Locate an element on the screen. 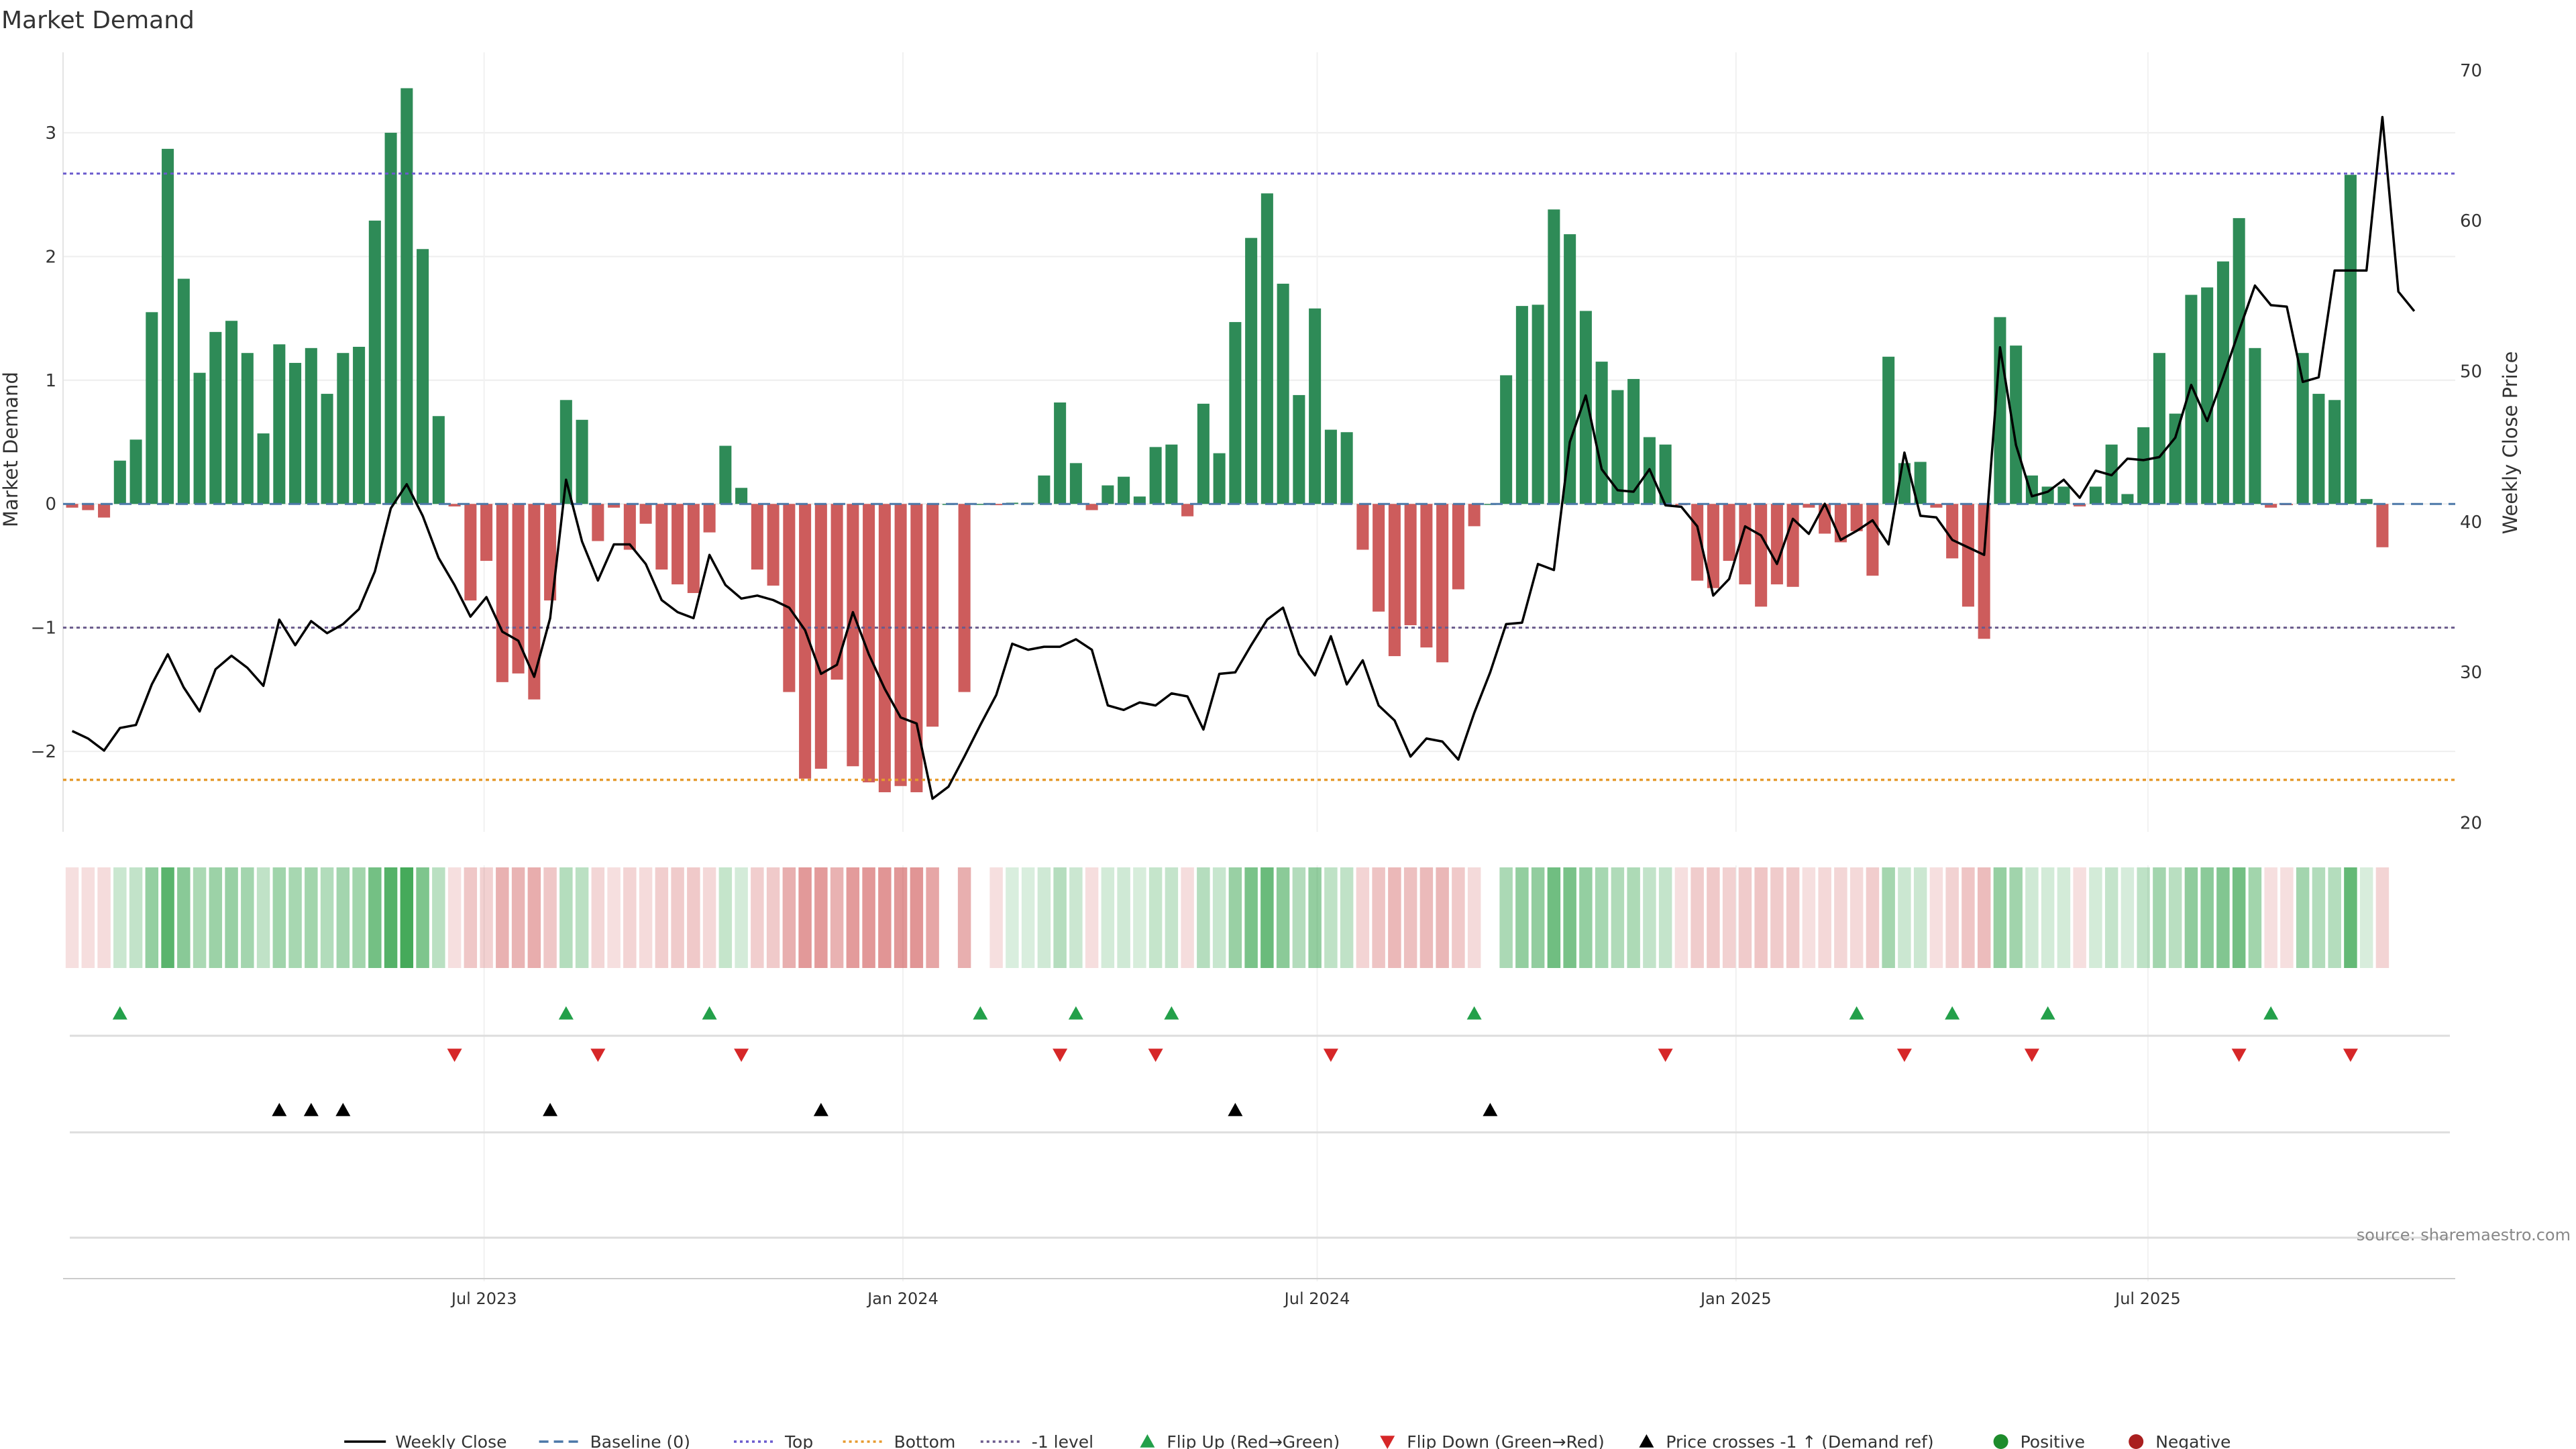  legend-label: Baseline (0) is located at coordinates (640, 1440).